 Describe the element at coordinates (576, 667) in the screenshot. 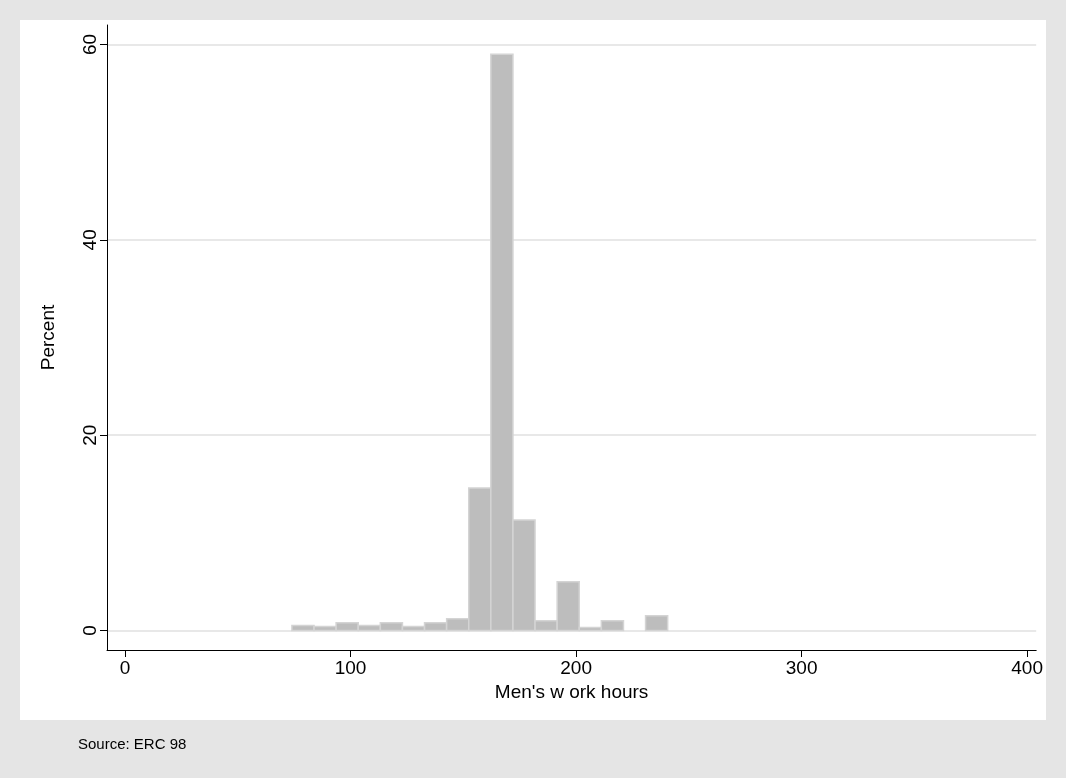

I see `x-tick-label: 200` at that location.